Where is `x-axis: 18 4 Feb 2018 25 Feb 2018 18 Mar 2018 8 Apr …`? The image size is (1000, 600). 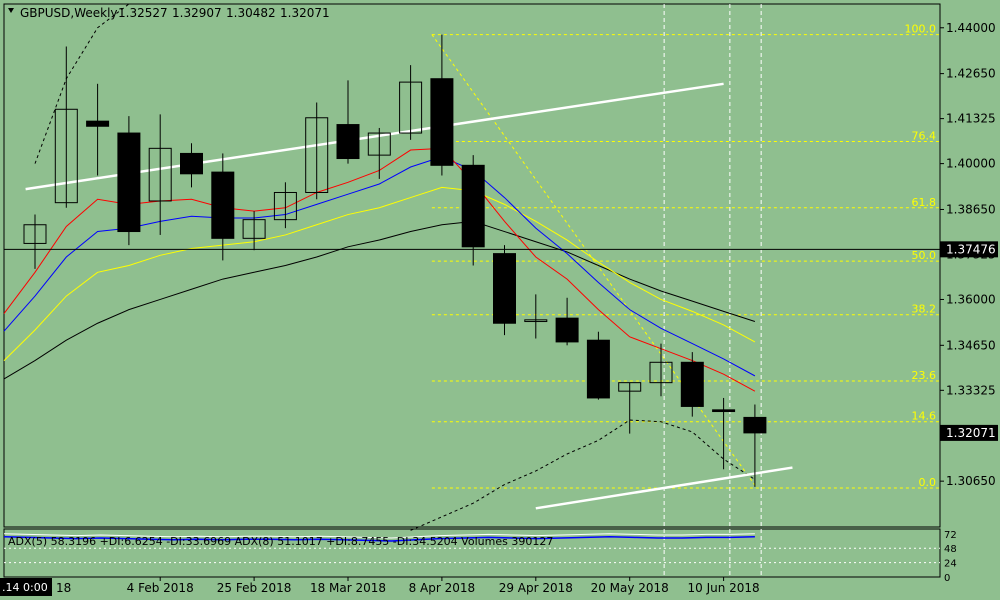 x-axis: 18 4 Feb 2018 25 Feb 2018 18 Mar 2018 8 Apr … is located at coordinates (408, 586).